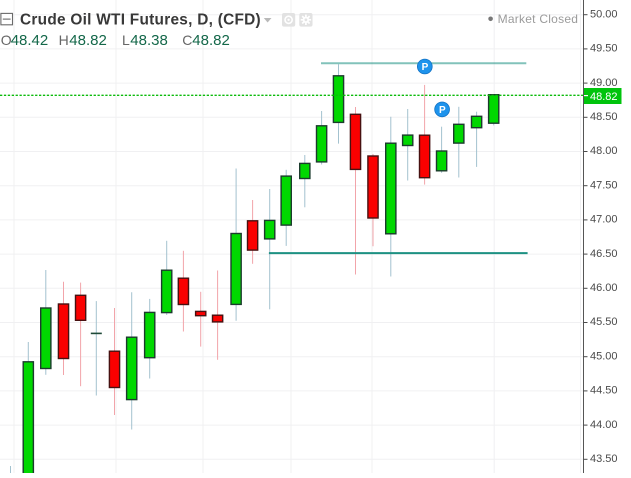 Image resolution: width=631 pixels, height=478 pixels. I want to click on svg-text: 43.50, so click(604, 459).